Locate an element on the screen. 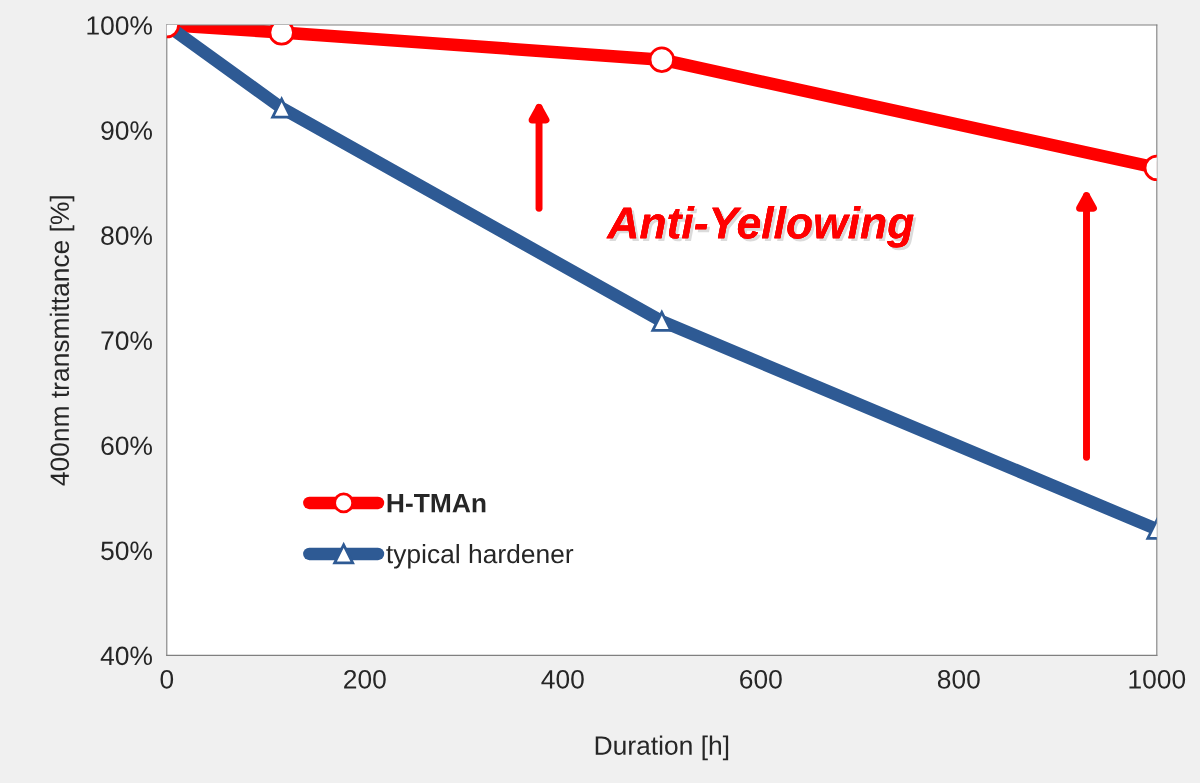 The image size is (1200, 783). x-tick-label: 800 is located at coordinates (958, 679).